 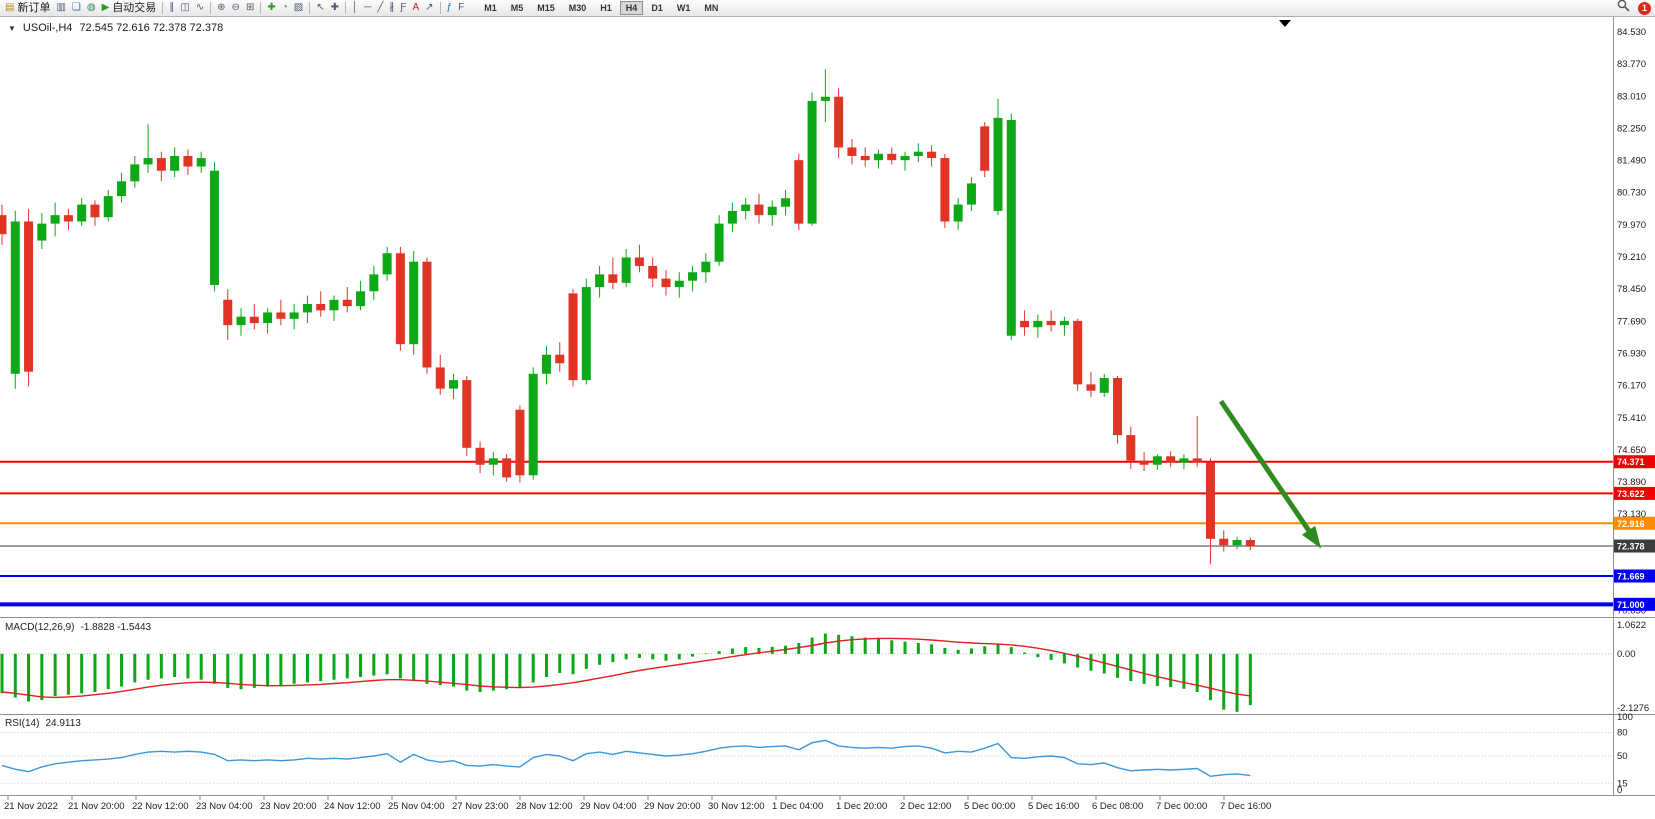 What do you see at coordinates (1634, 604) in the screenshot?
I see `price-tag` at bounding box center [1634, 604].